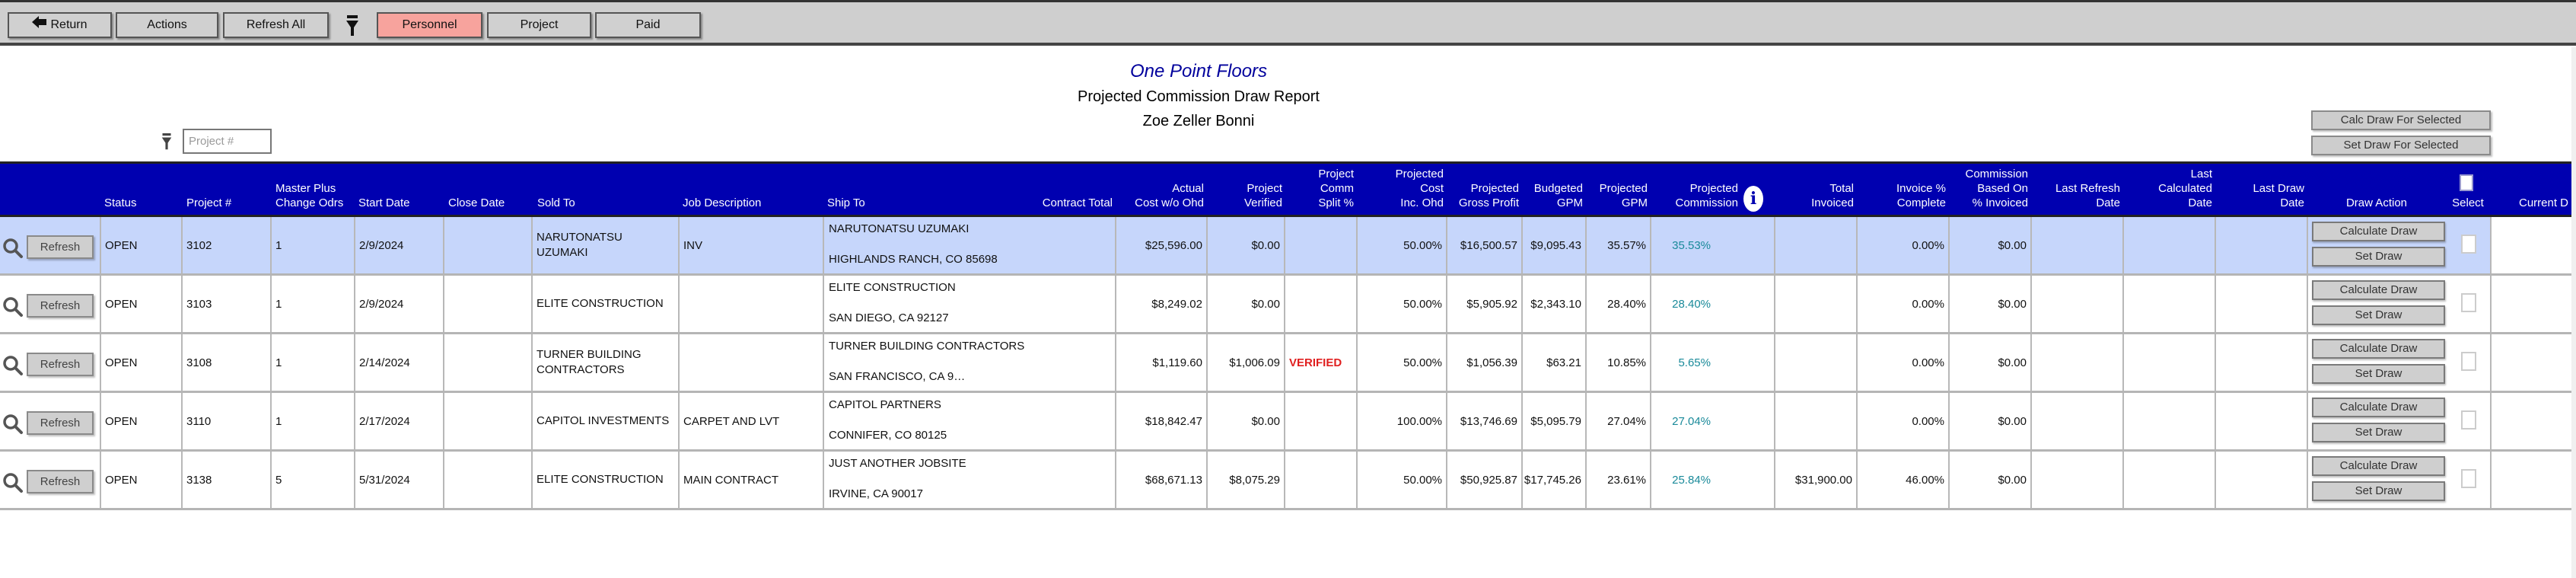  What do you see at coordinates (752, 304) in the screenshot?
I see `job-description-cell` at bounding box center [752, 304].